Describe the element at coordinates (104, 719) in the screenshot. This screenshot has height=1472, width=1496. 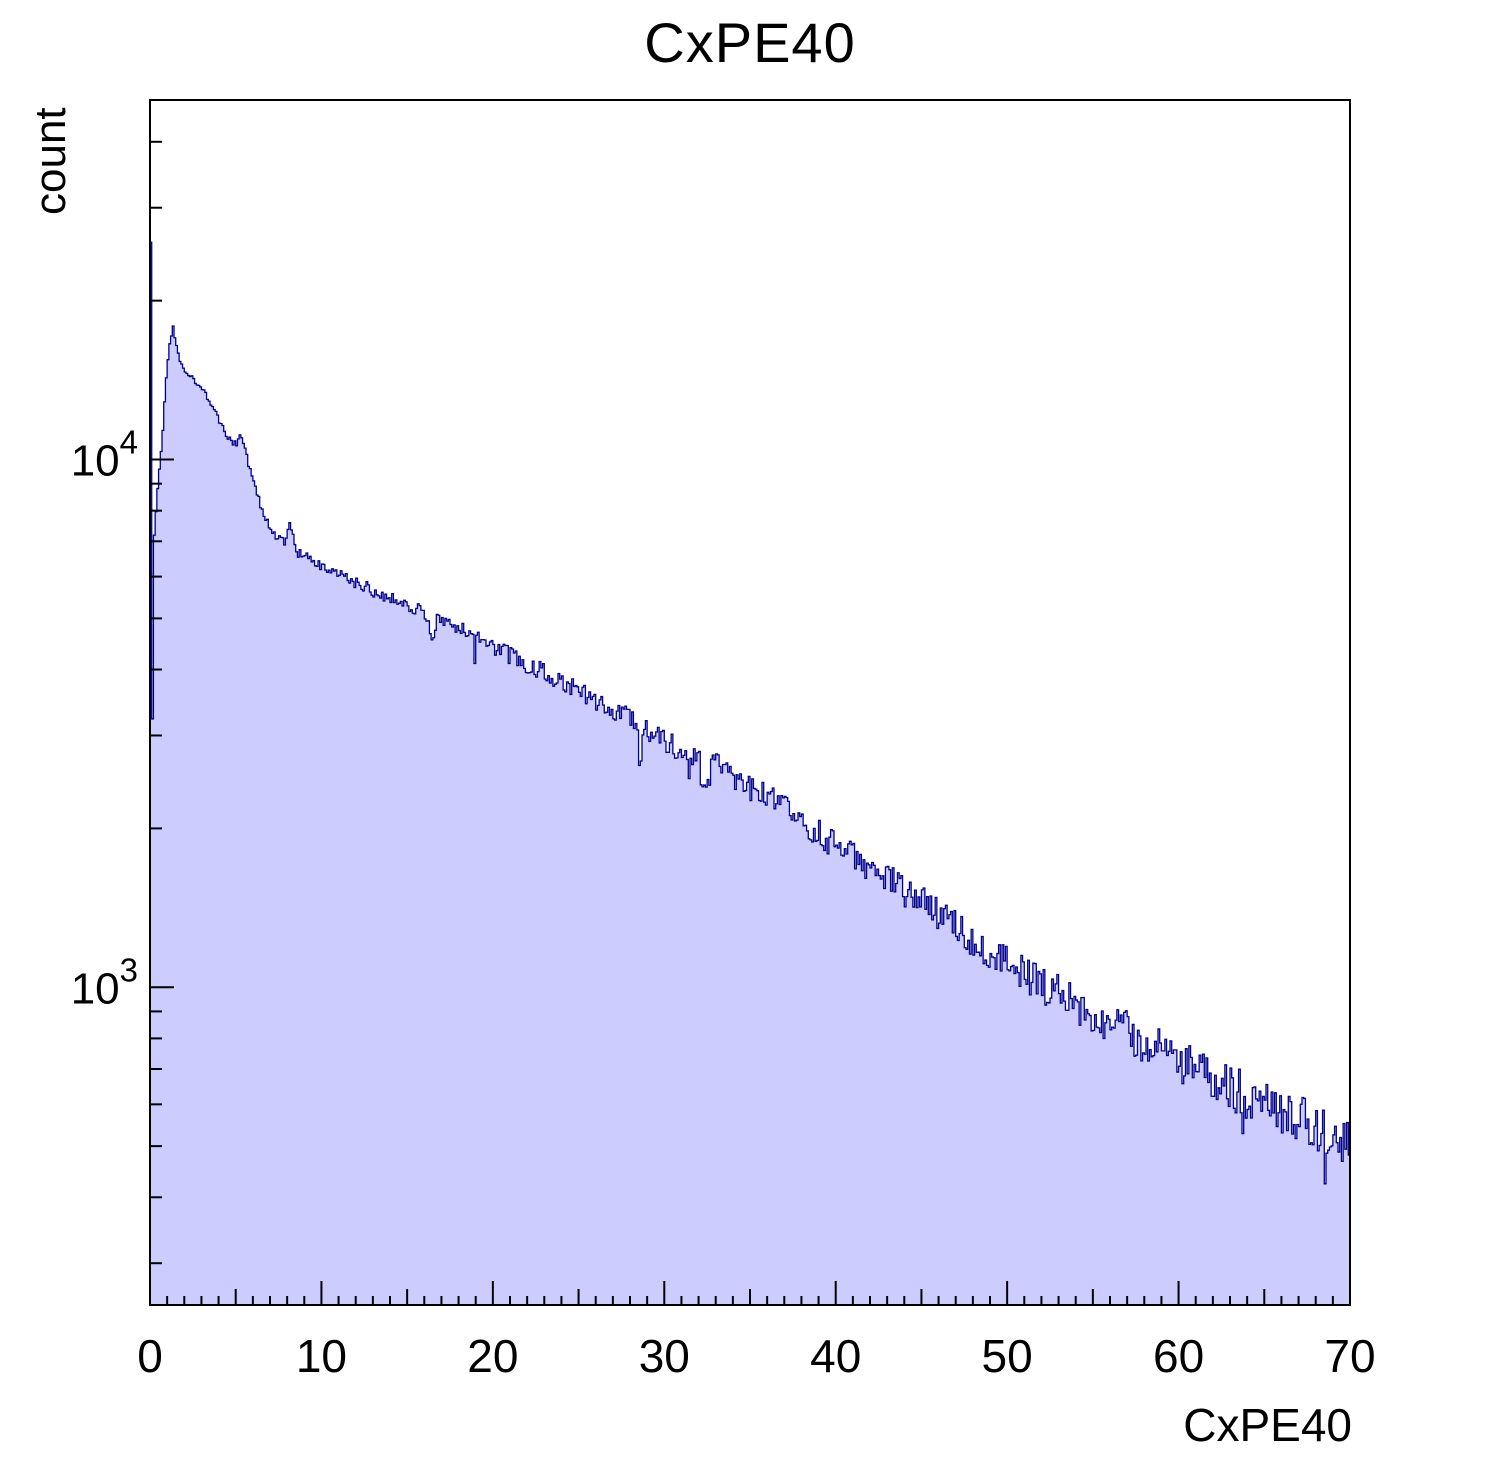
I see `y-tick-labels: 10³ 10⁴` at that location.